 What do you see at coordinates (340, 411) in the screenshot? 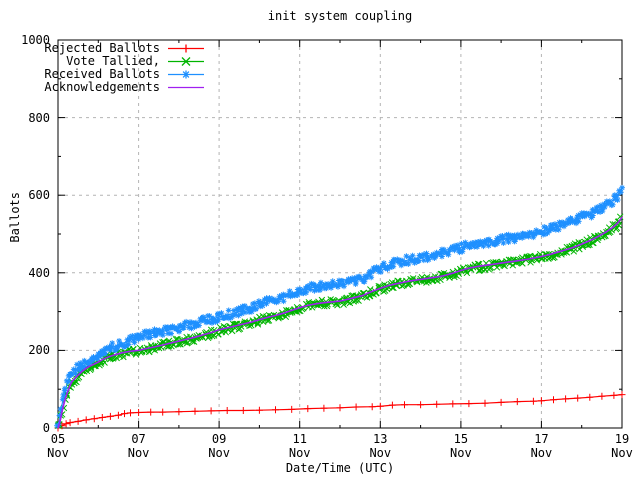
I see `series-rejected-ballots` at bounding box center [340, 411].